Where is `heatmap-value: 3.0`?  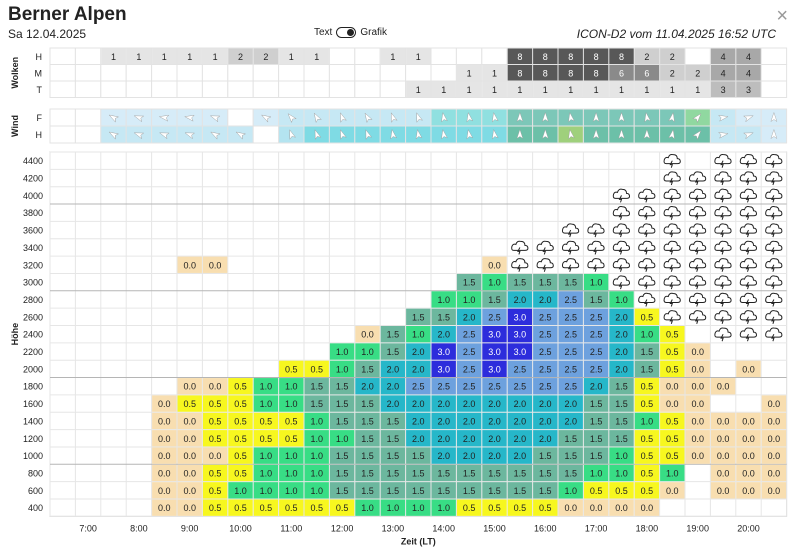 heatmap-value: 3.0 is located at coordinates (494, 369).